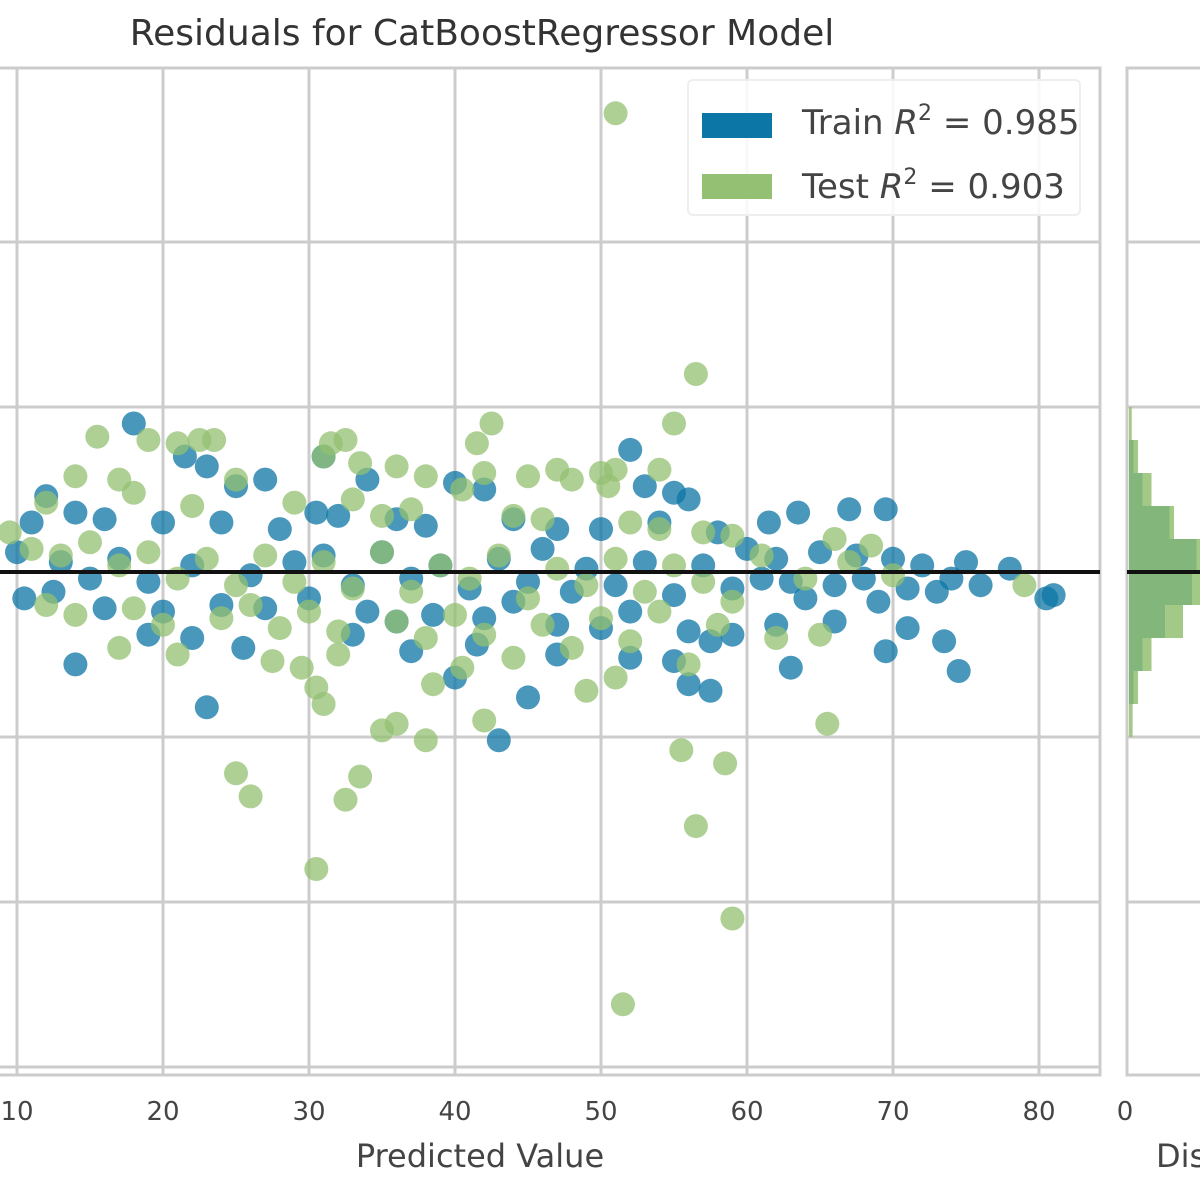  I want to click on legend: Train R2 = 0.985 Test R2 = 0.903, so click(884, 147).